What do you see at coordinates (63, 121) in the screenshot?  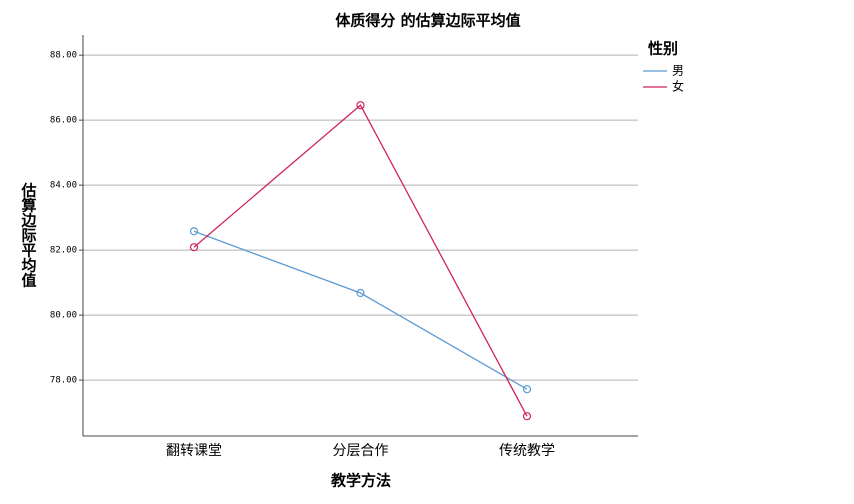 I see `y-tick-label: 86.00` at bounding box center [63, 121].